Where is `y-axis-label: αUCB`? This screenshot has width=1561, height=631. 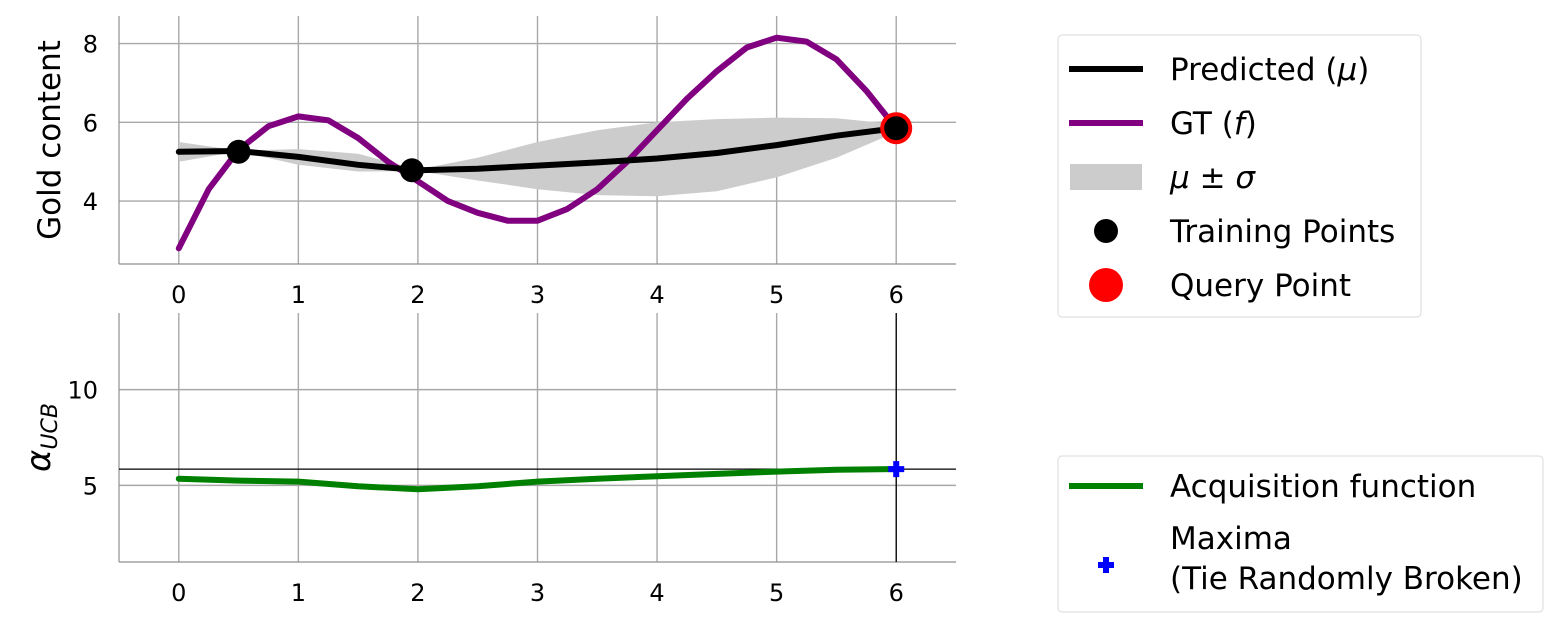
y-axis-label: αUCB is located at coordinates (41, 437).